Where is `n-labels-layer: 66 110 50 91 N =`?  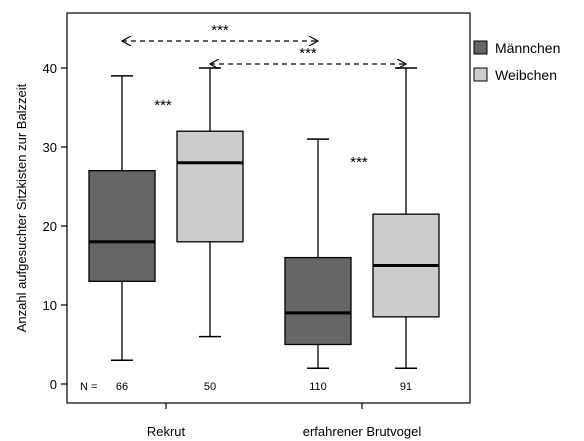
n-labels-layer: 66 110 50 91 N = is located at coordinates (246, 387).